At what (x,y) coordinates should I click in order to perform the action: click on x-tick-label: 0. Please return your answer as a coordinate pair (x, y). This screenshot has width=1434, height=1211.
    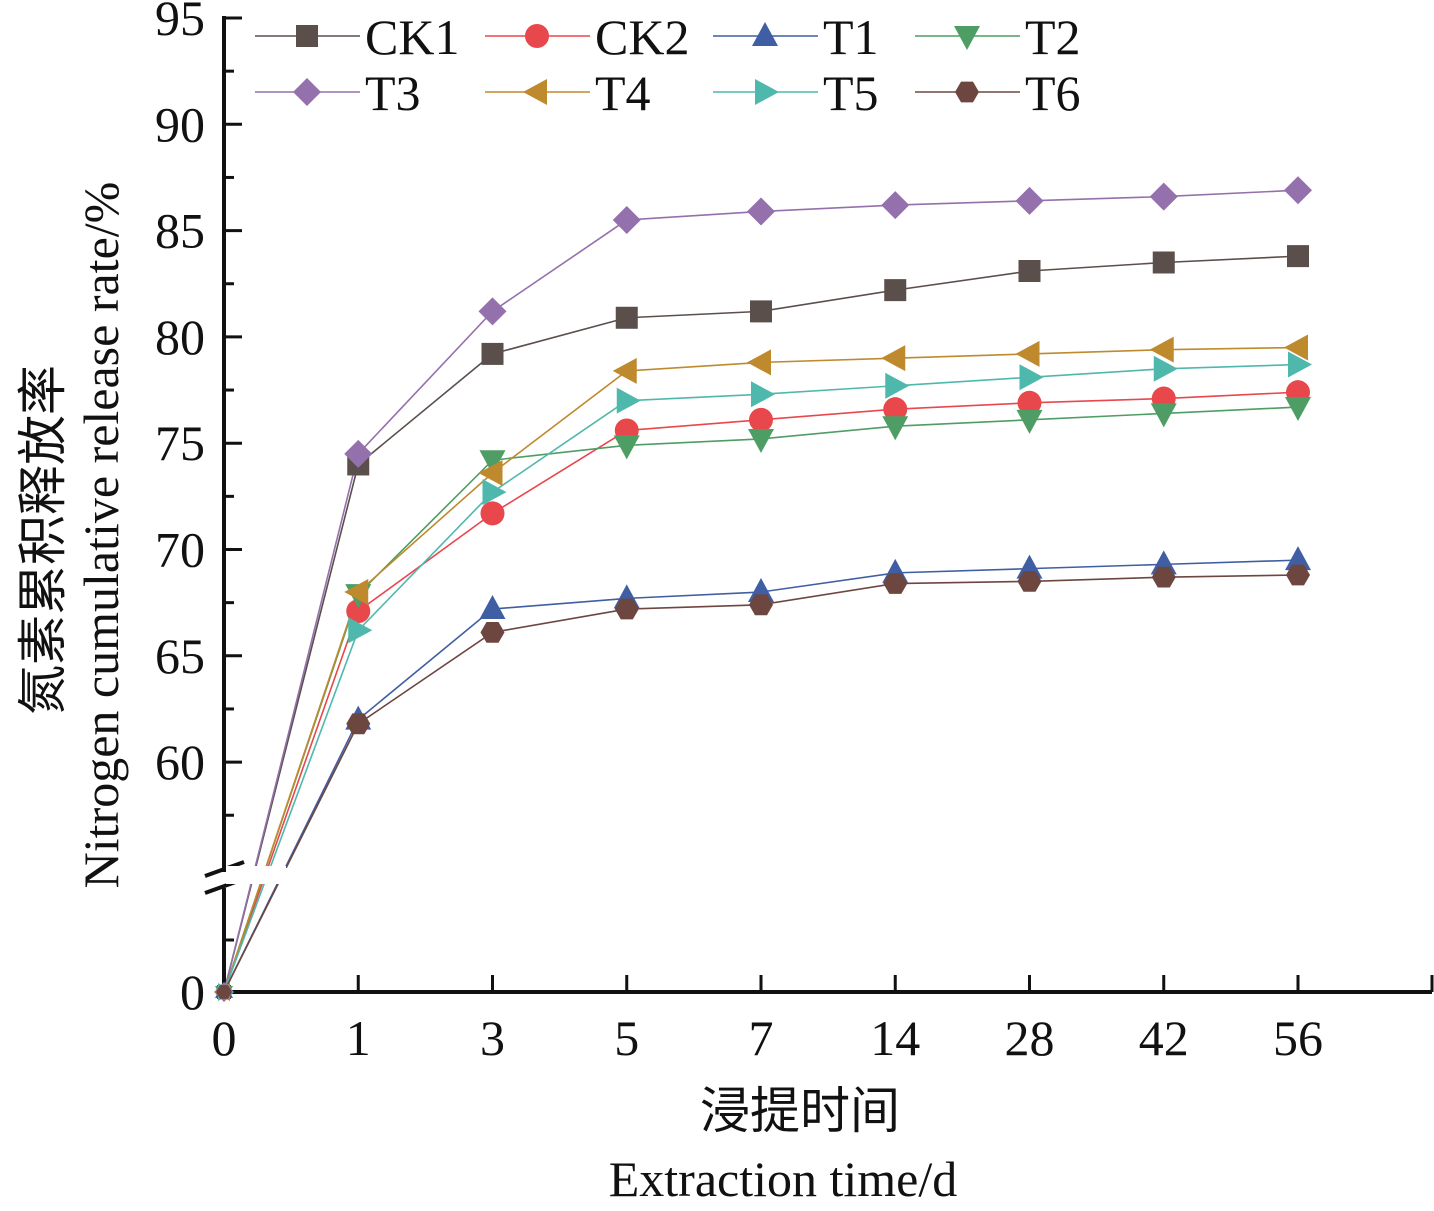
    Looking at the image, I should click on (224, 1038).